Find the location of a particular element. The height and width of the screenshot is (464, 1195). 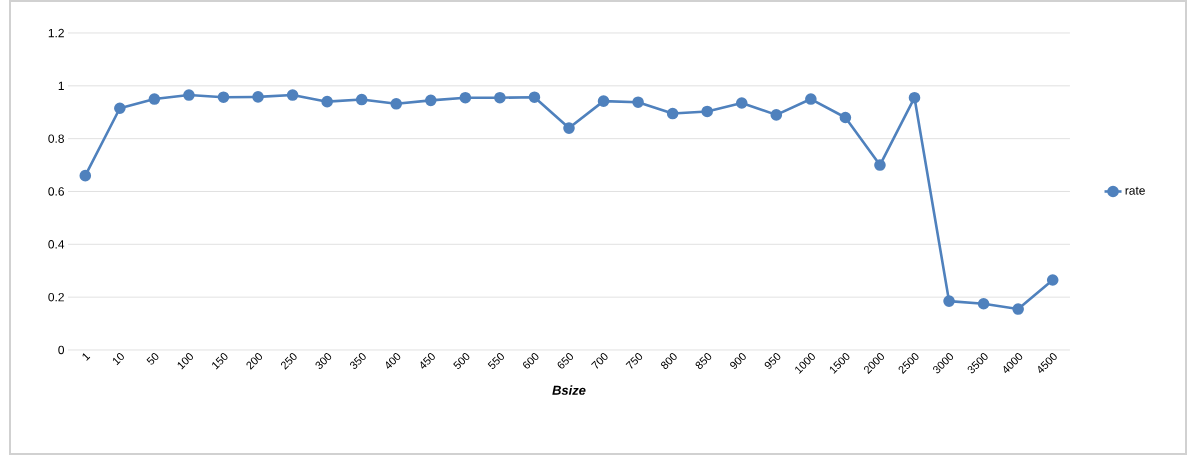

x-tick-label: 800 is located at coordinates (669, 361).